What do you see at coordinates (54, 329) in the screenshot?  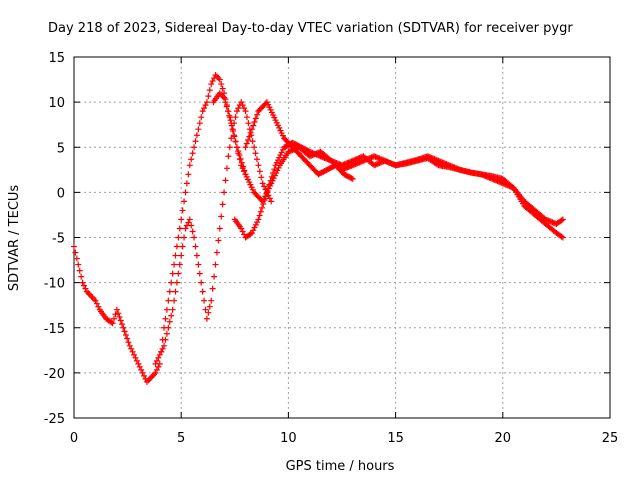 I see `y-tick-label: -15` at bounding box center [54, 329].